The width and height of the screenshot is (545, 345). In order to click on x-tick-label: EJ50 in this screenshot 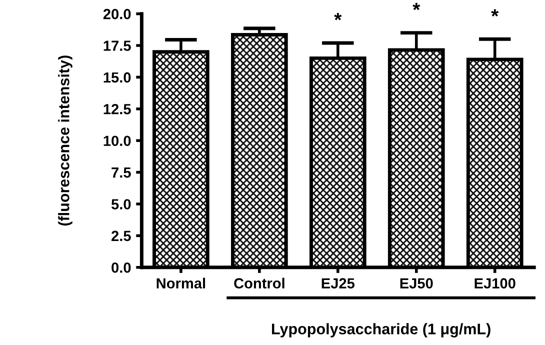, I will do `click(416, 283)`.